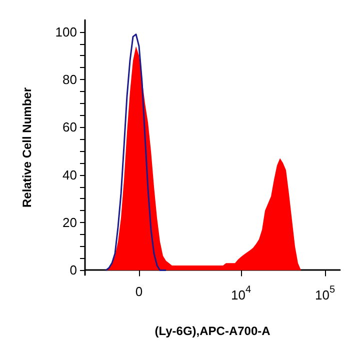 The height and width of the screenshot is (356, 361). Describe the element at coordinates (139, 291) in the screenshot. I see `x-tick-label: 0` at that location.